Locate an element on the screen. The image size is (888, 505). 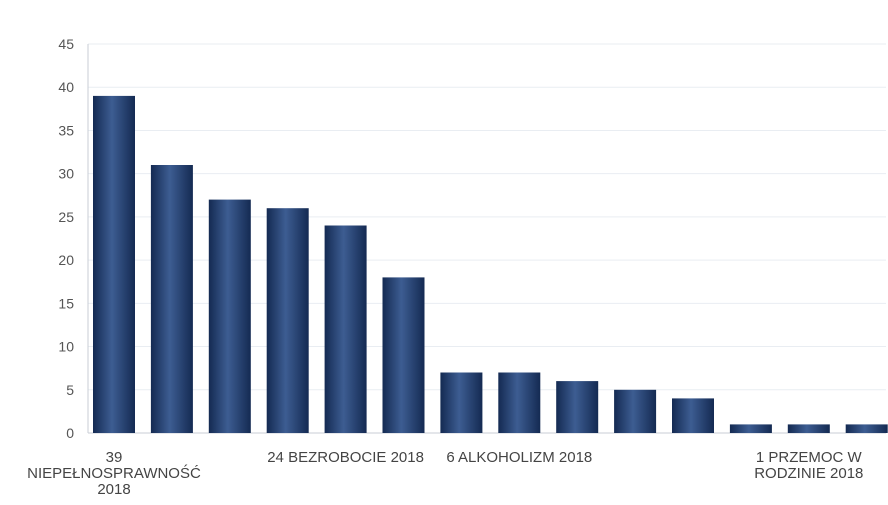
y-tick-label: 15 is located at coordinates (66, 303).